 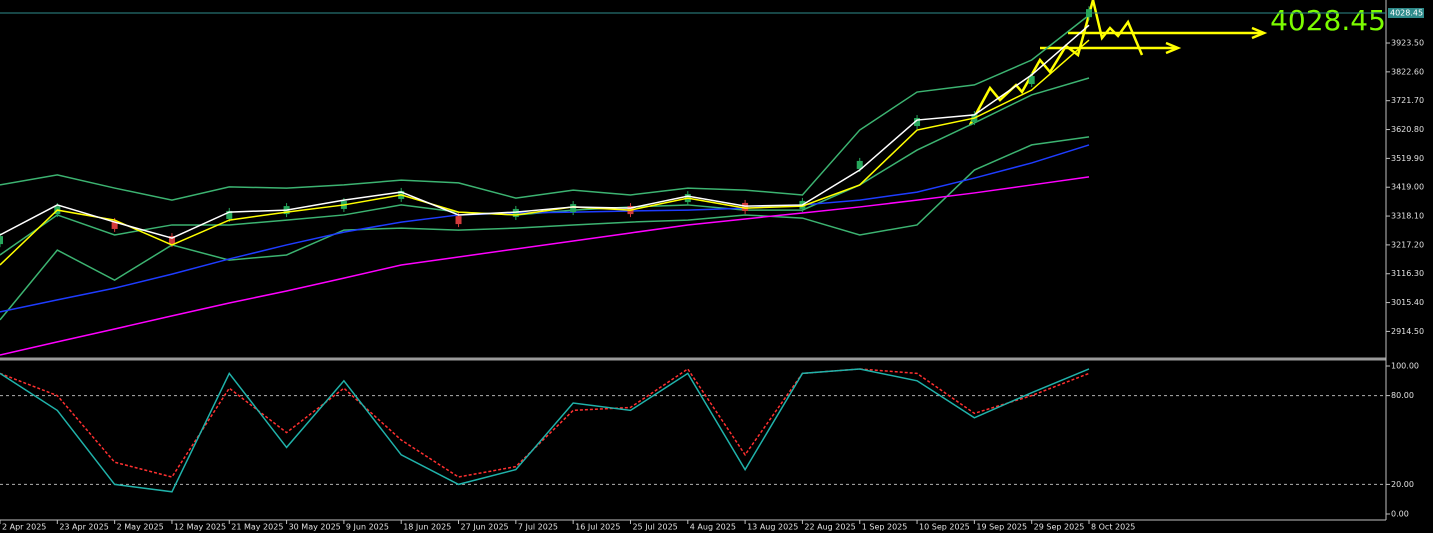 I want to click on x-tick-label: 10 Sep 2025, so click(x=944, y=527).